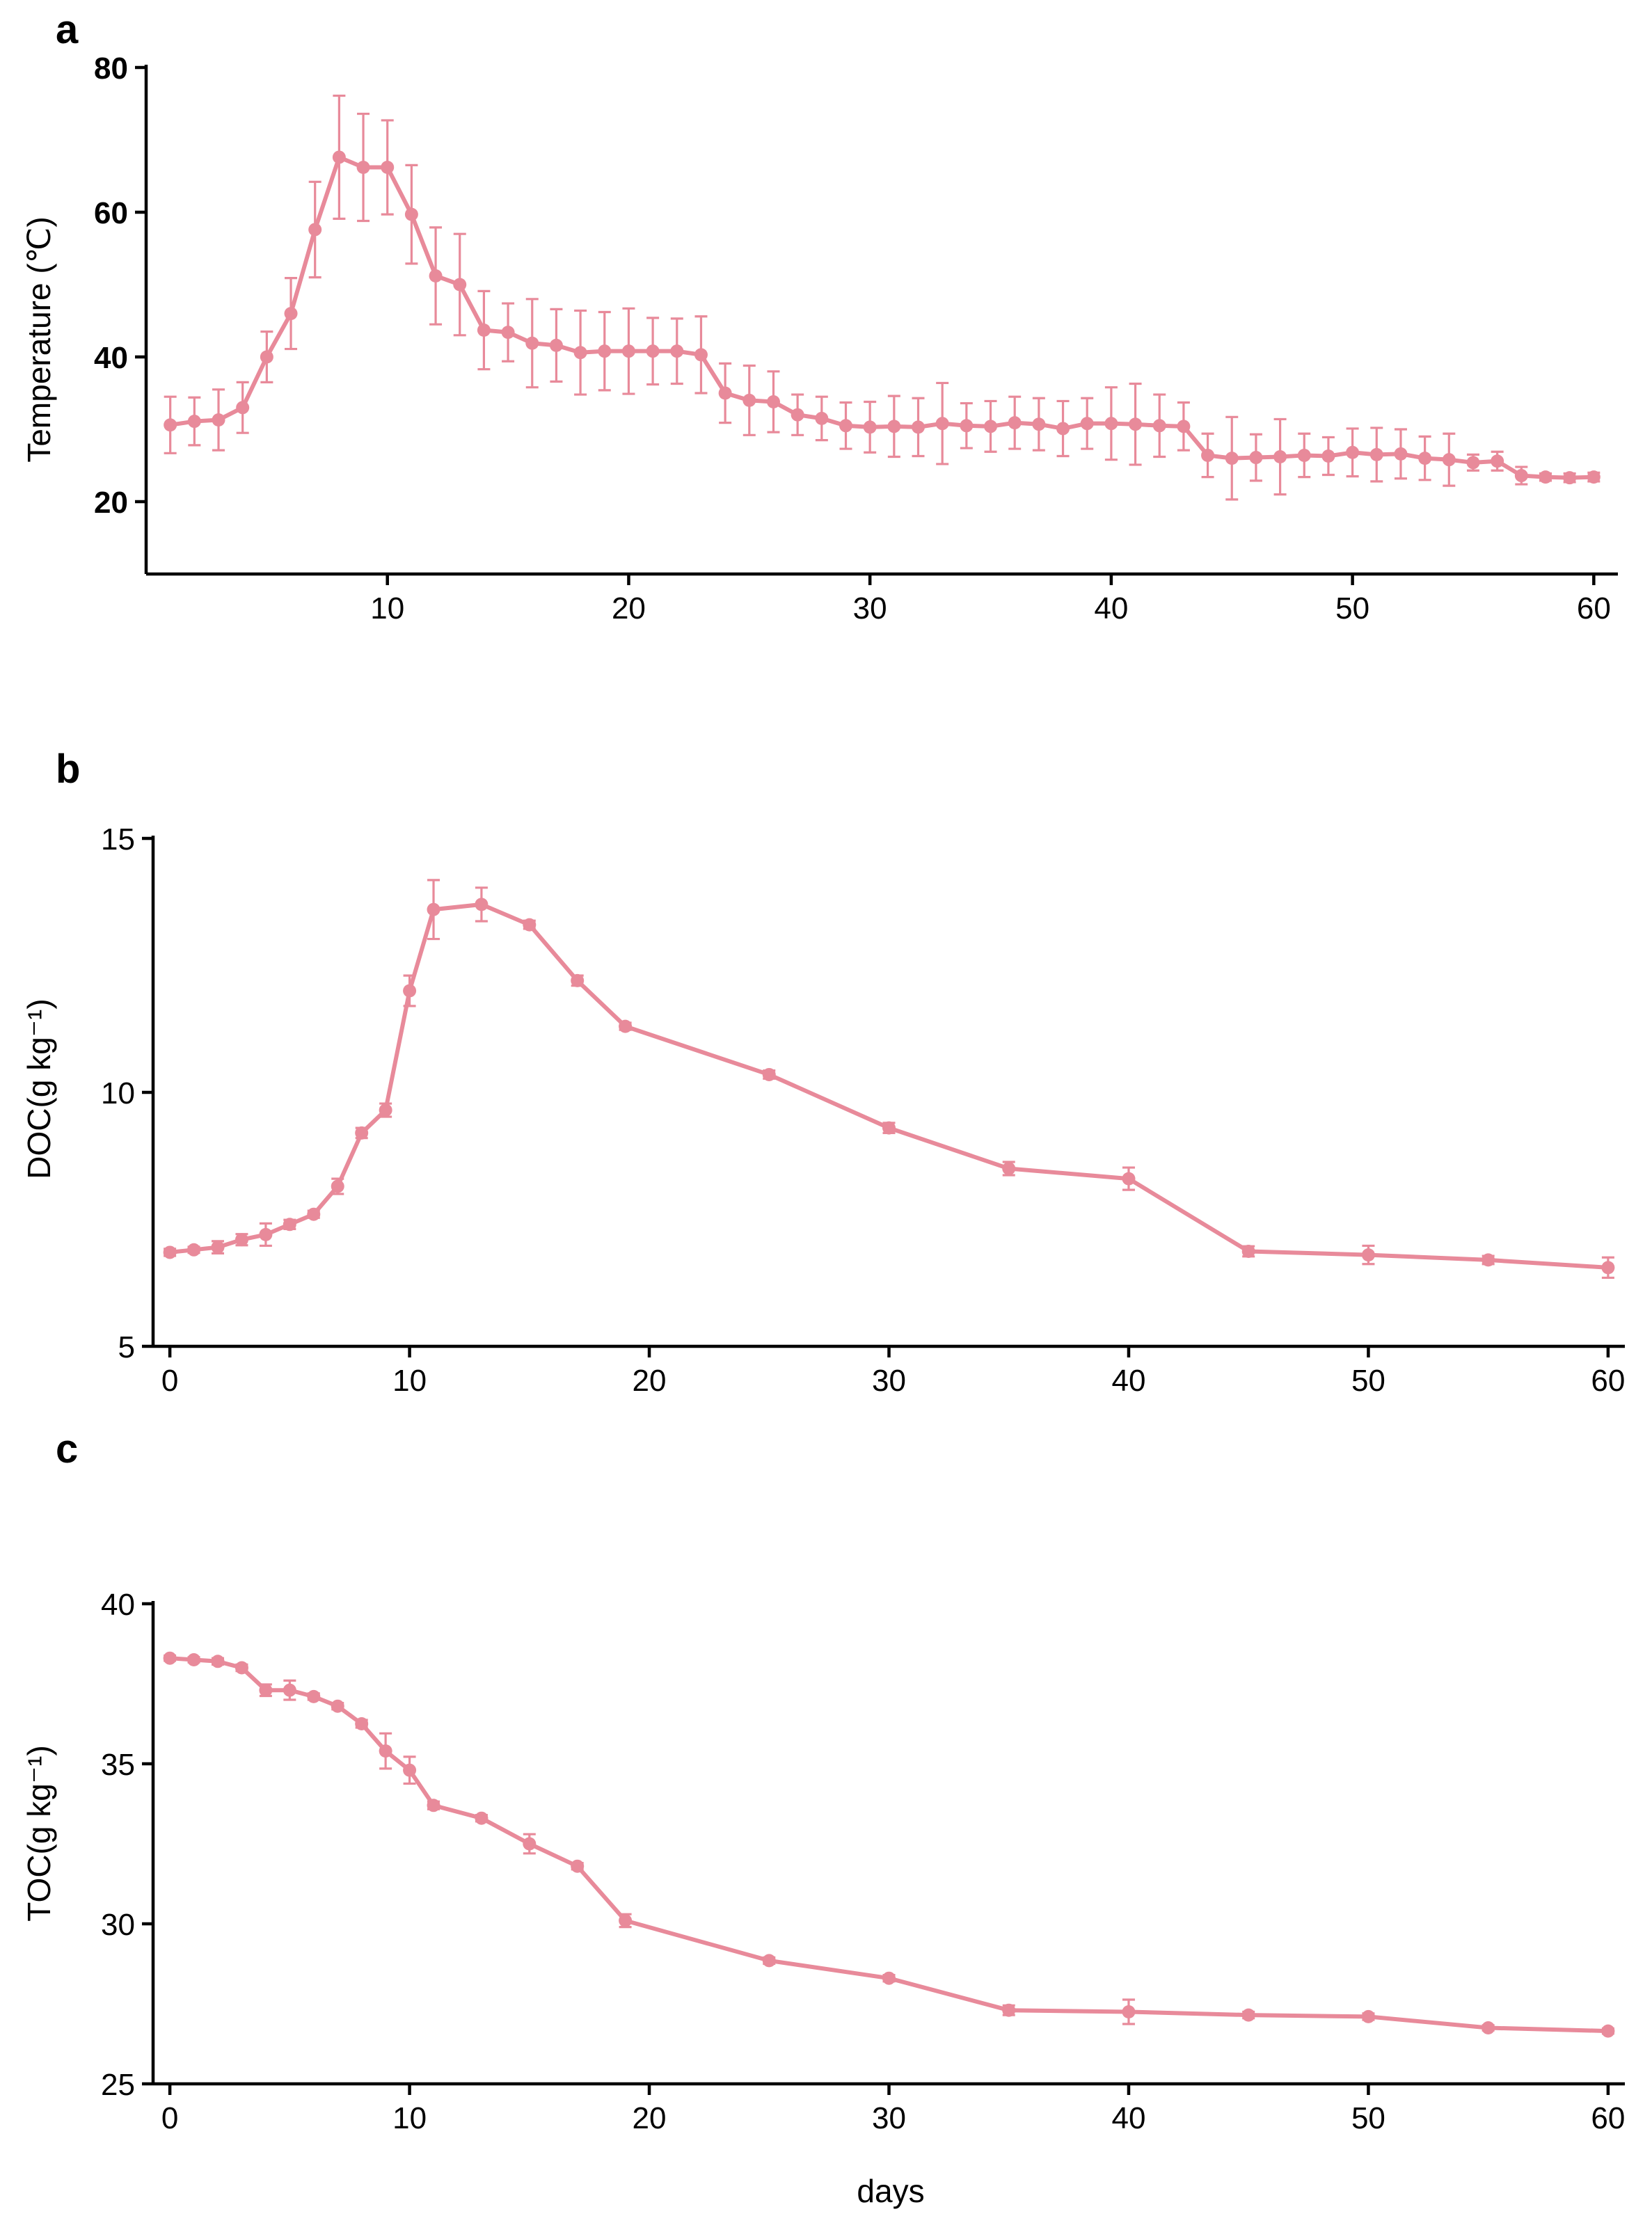 Image resolution: width=1652 pixels, height=2223 pixels. I want to click on data-points-b, so click(889, 1086).